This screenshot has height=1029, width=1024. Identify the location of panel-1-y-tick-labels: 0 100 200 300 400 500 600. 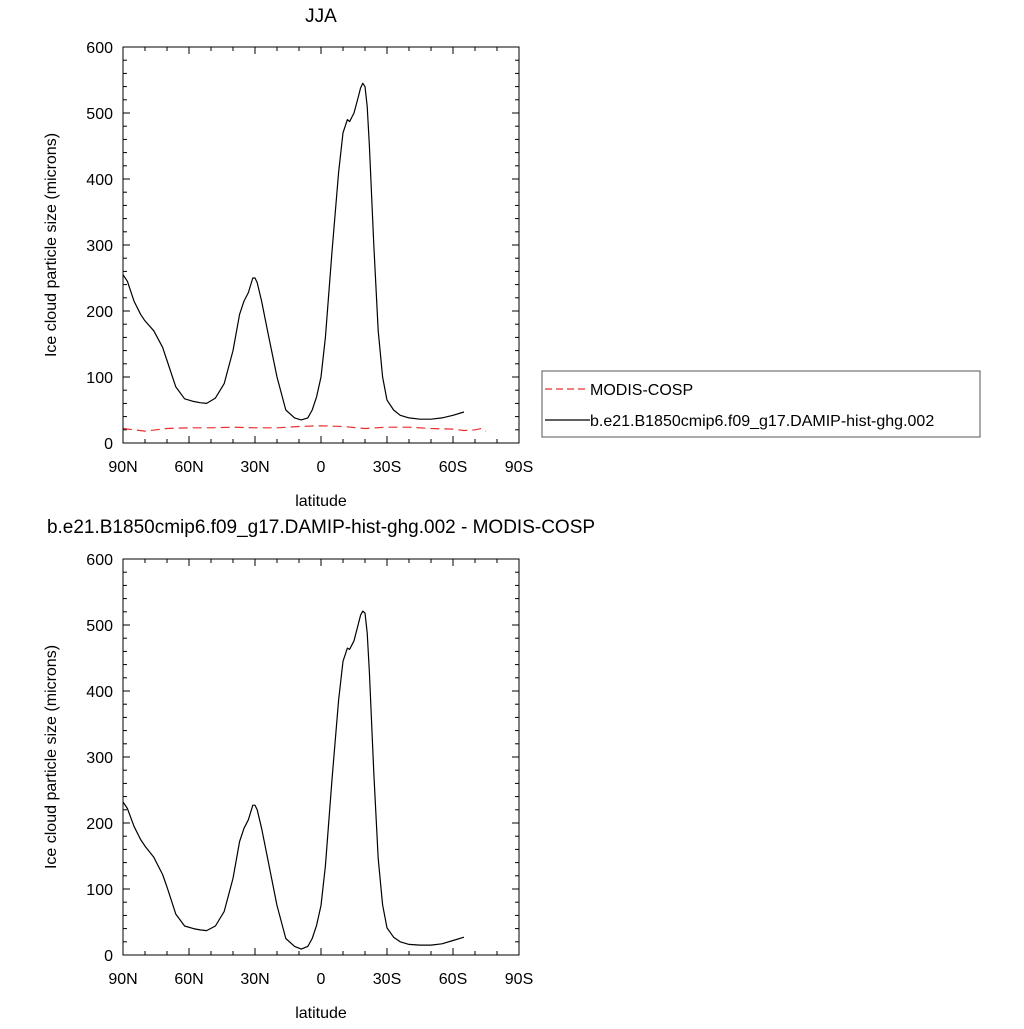
(99, 246).